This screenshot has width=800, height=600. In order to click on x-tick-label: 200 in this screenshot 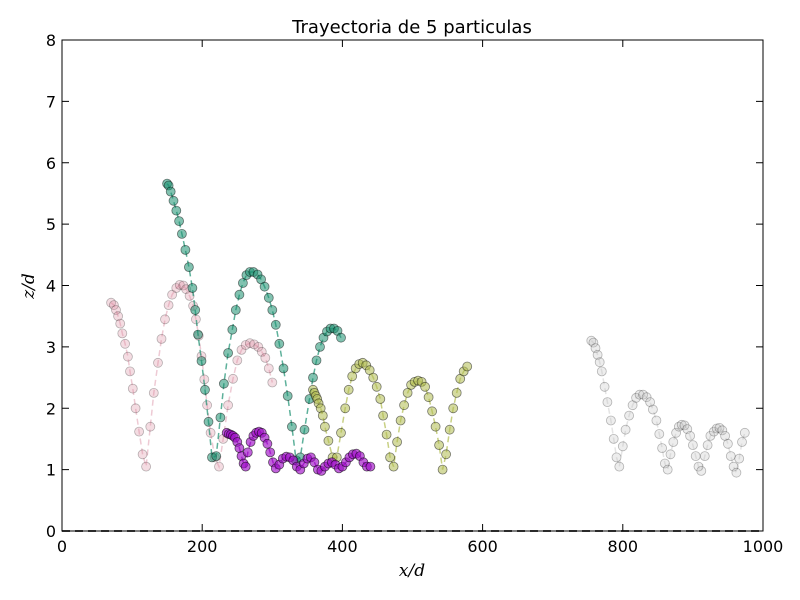, I will do `click(202, 546)`.